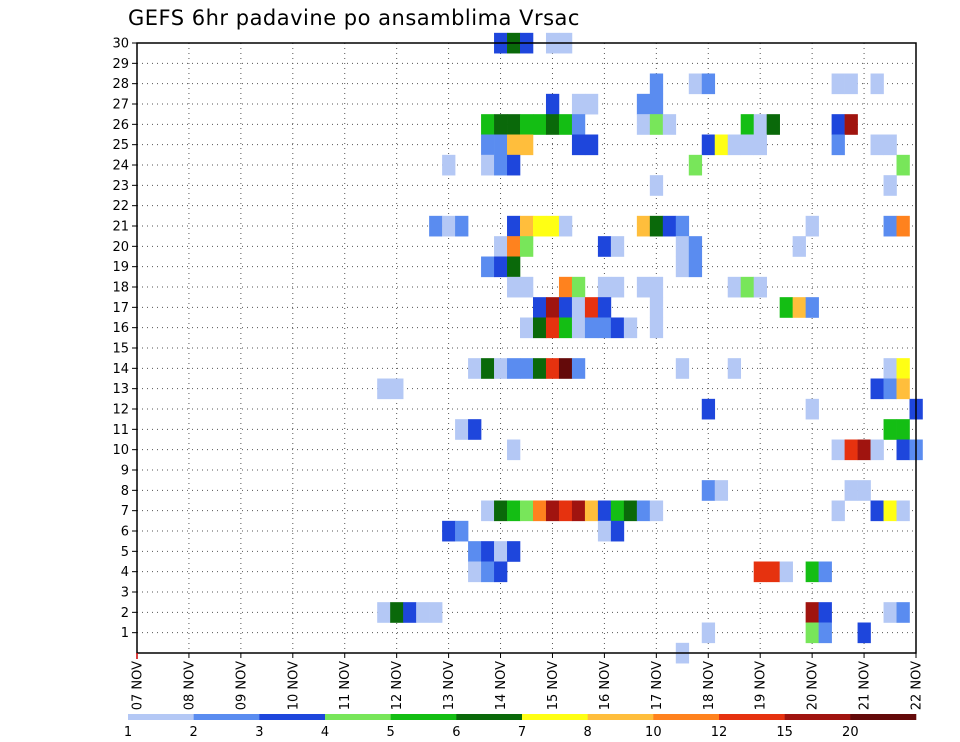 This screenshot has height=742, width=960. I want to click on y-tick-label: 18, so click(120, 288).